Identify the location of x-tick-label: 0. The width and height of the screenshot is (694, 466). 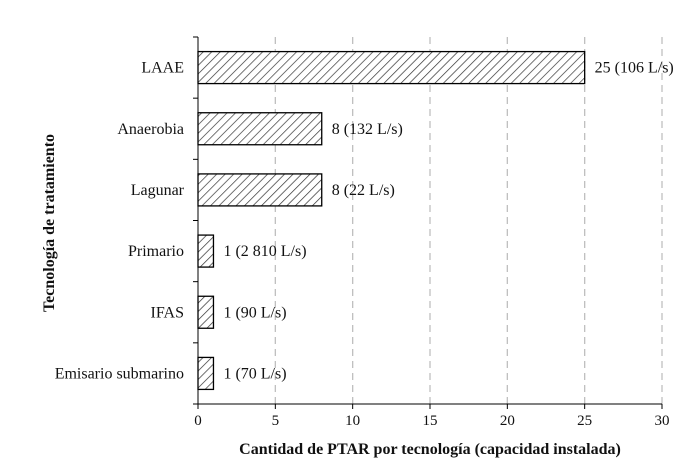
(198, 421).